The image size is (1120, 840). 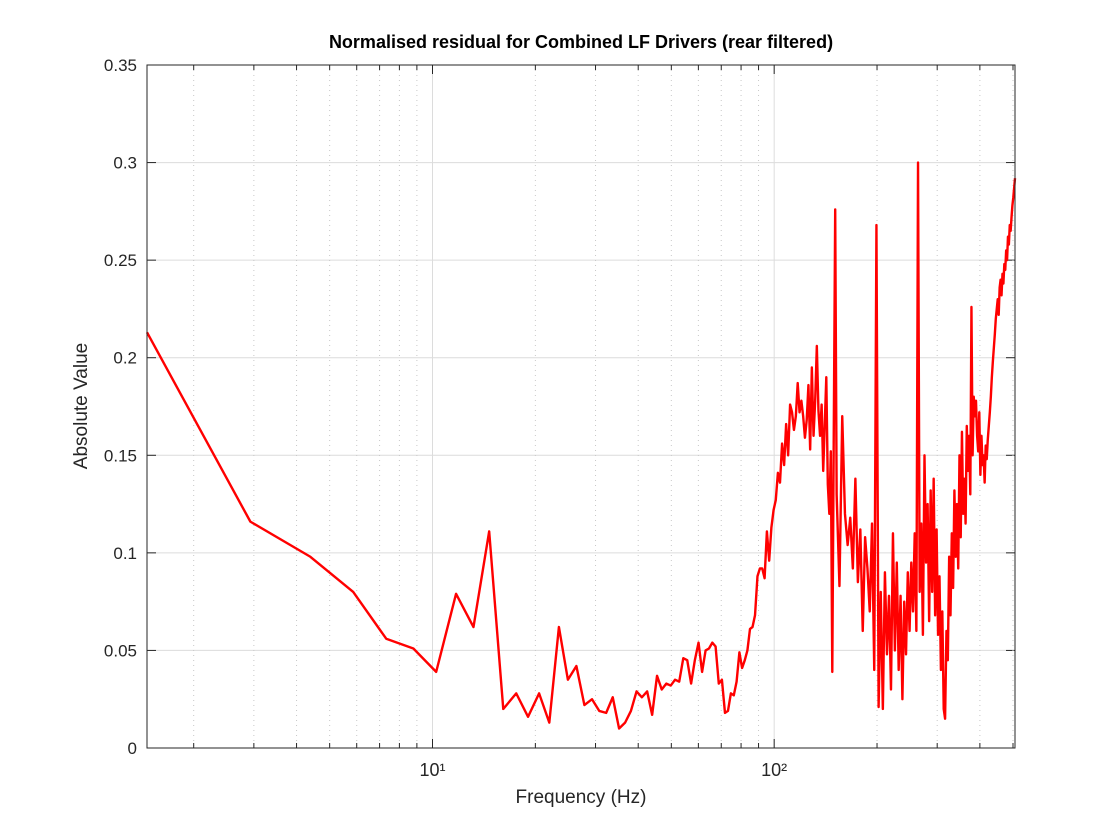 I want to click on x-axis-label: Frequency (Hz), so click(x=581, y=797).